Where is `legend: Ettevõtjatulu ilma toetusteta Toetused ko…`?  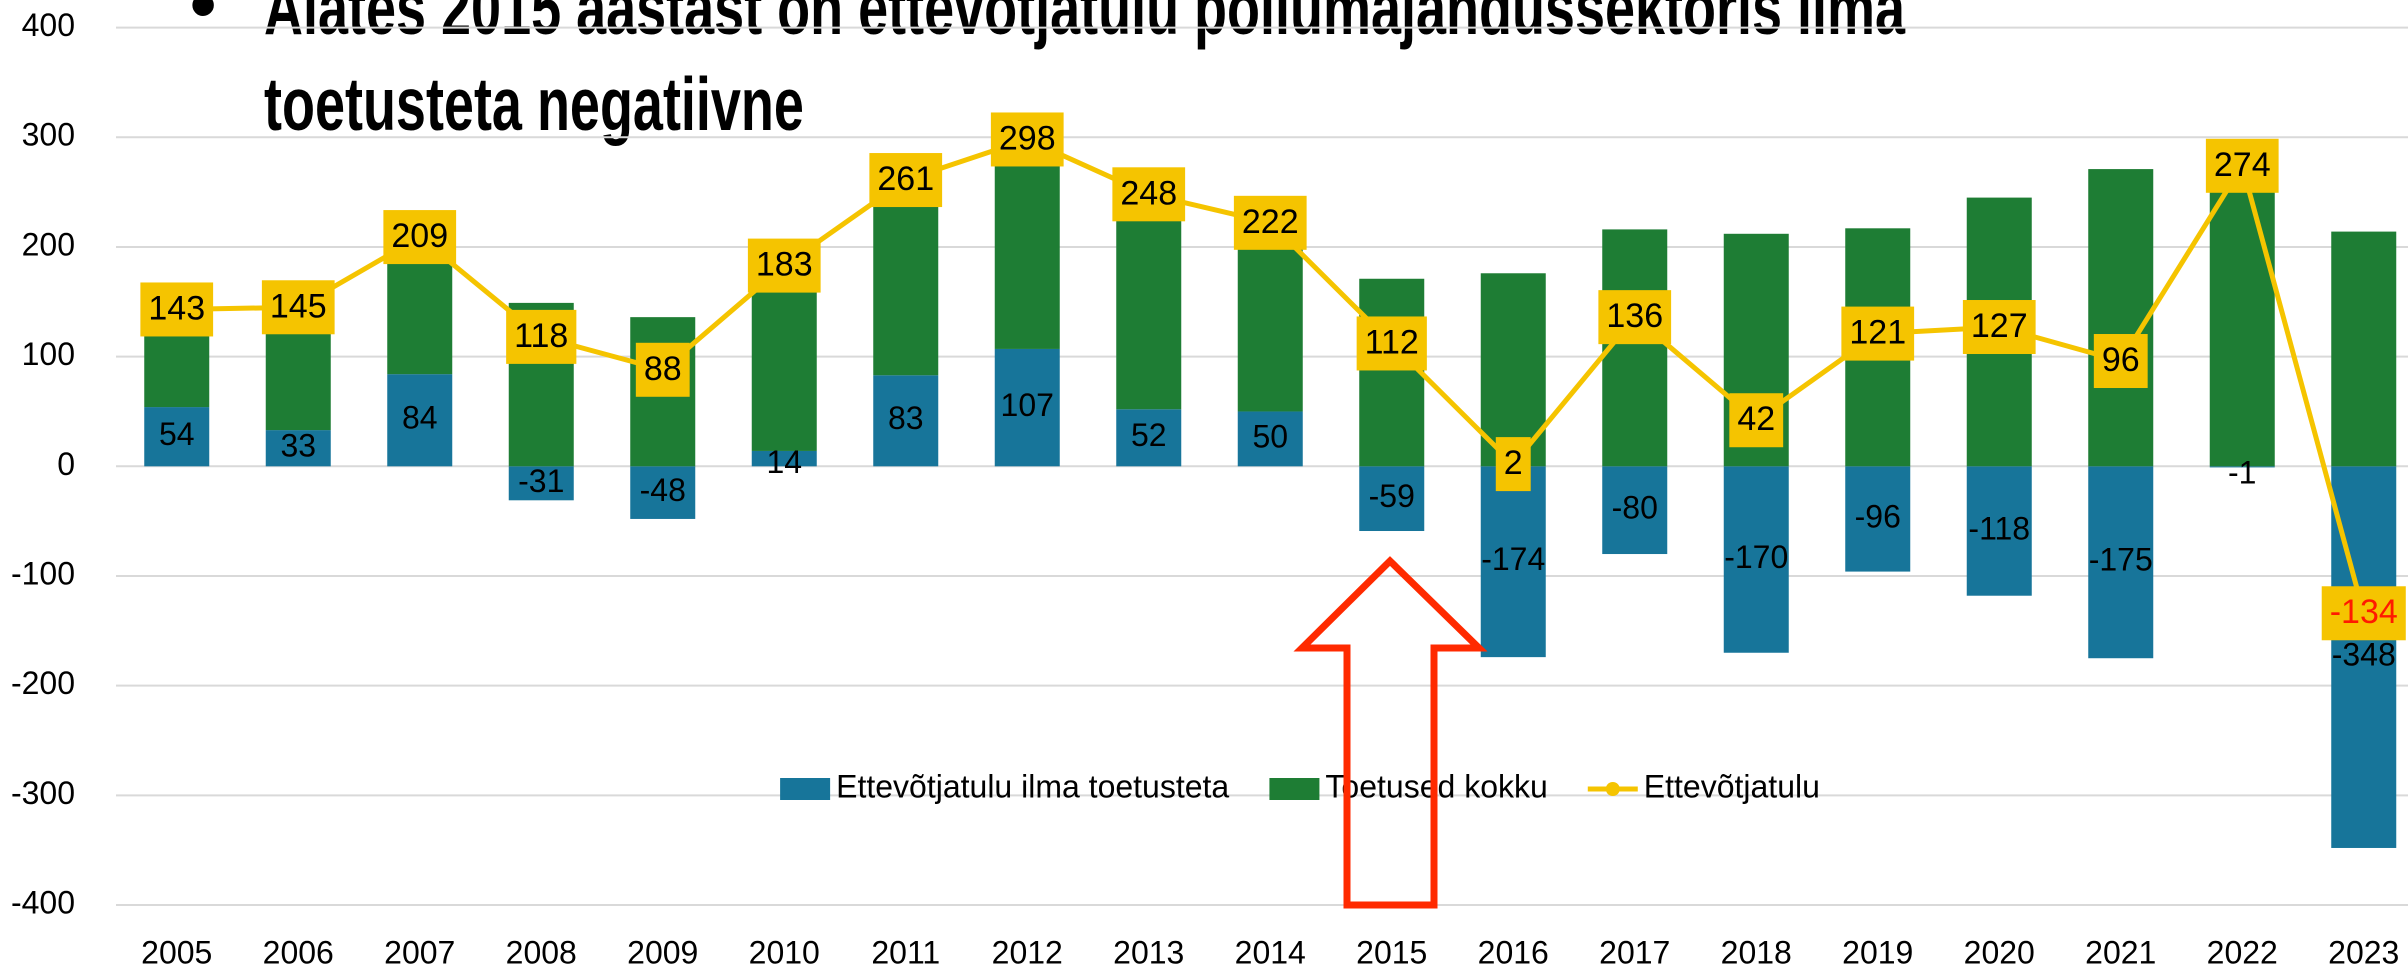 legend: Ettevõtjatulu ilma toetusteta Toetused ko… is located at coordinates (1300, 786).